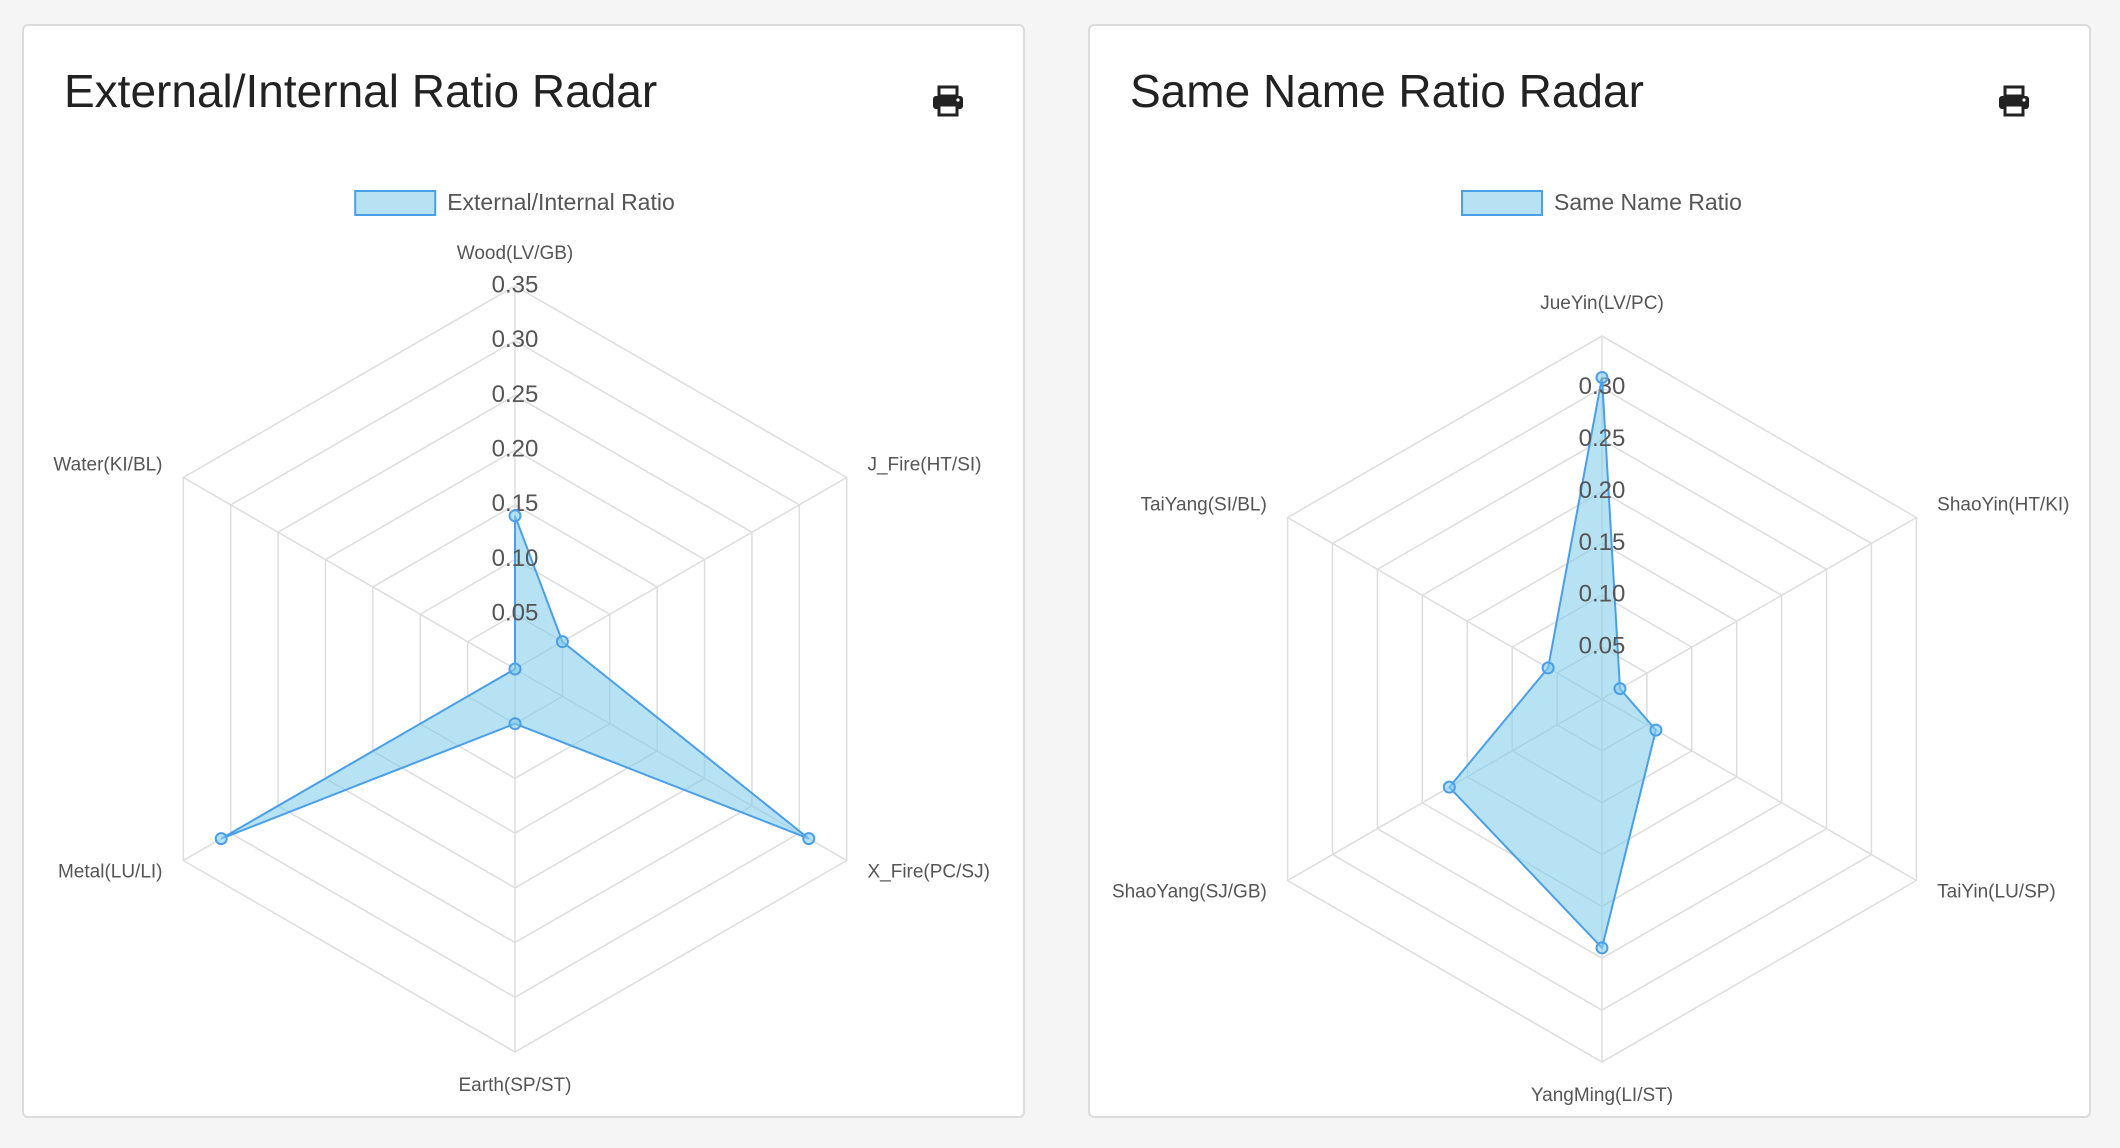  What do you see at coordinates (2003, 505) in the screenshot?
I see `axis-label: ShaoYin(HT/KI)` at bounding box center [2003, 505].